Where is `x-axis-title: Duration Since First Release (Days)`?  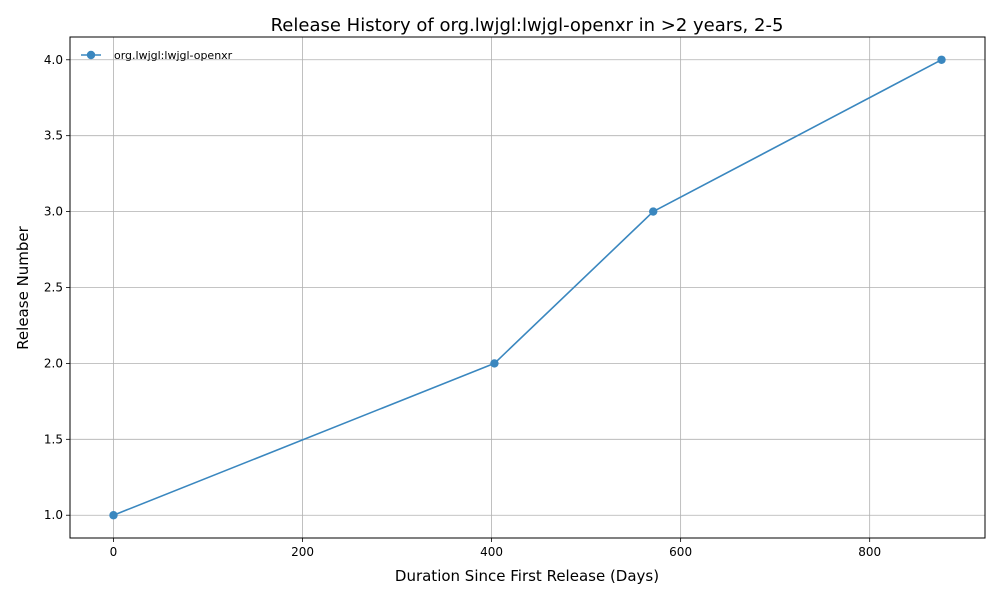
x-axis-title: Duration Since First Release (Days) is located at coordinates (527, 576).